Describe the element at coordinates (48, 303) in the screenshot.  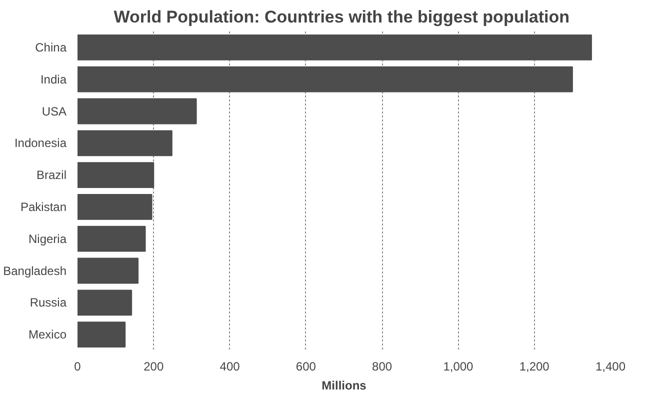
I see `y-tick-label: Russia` at that location.